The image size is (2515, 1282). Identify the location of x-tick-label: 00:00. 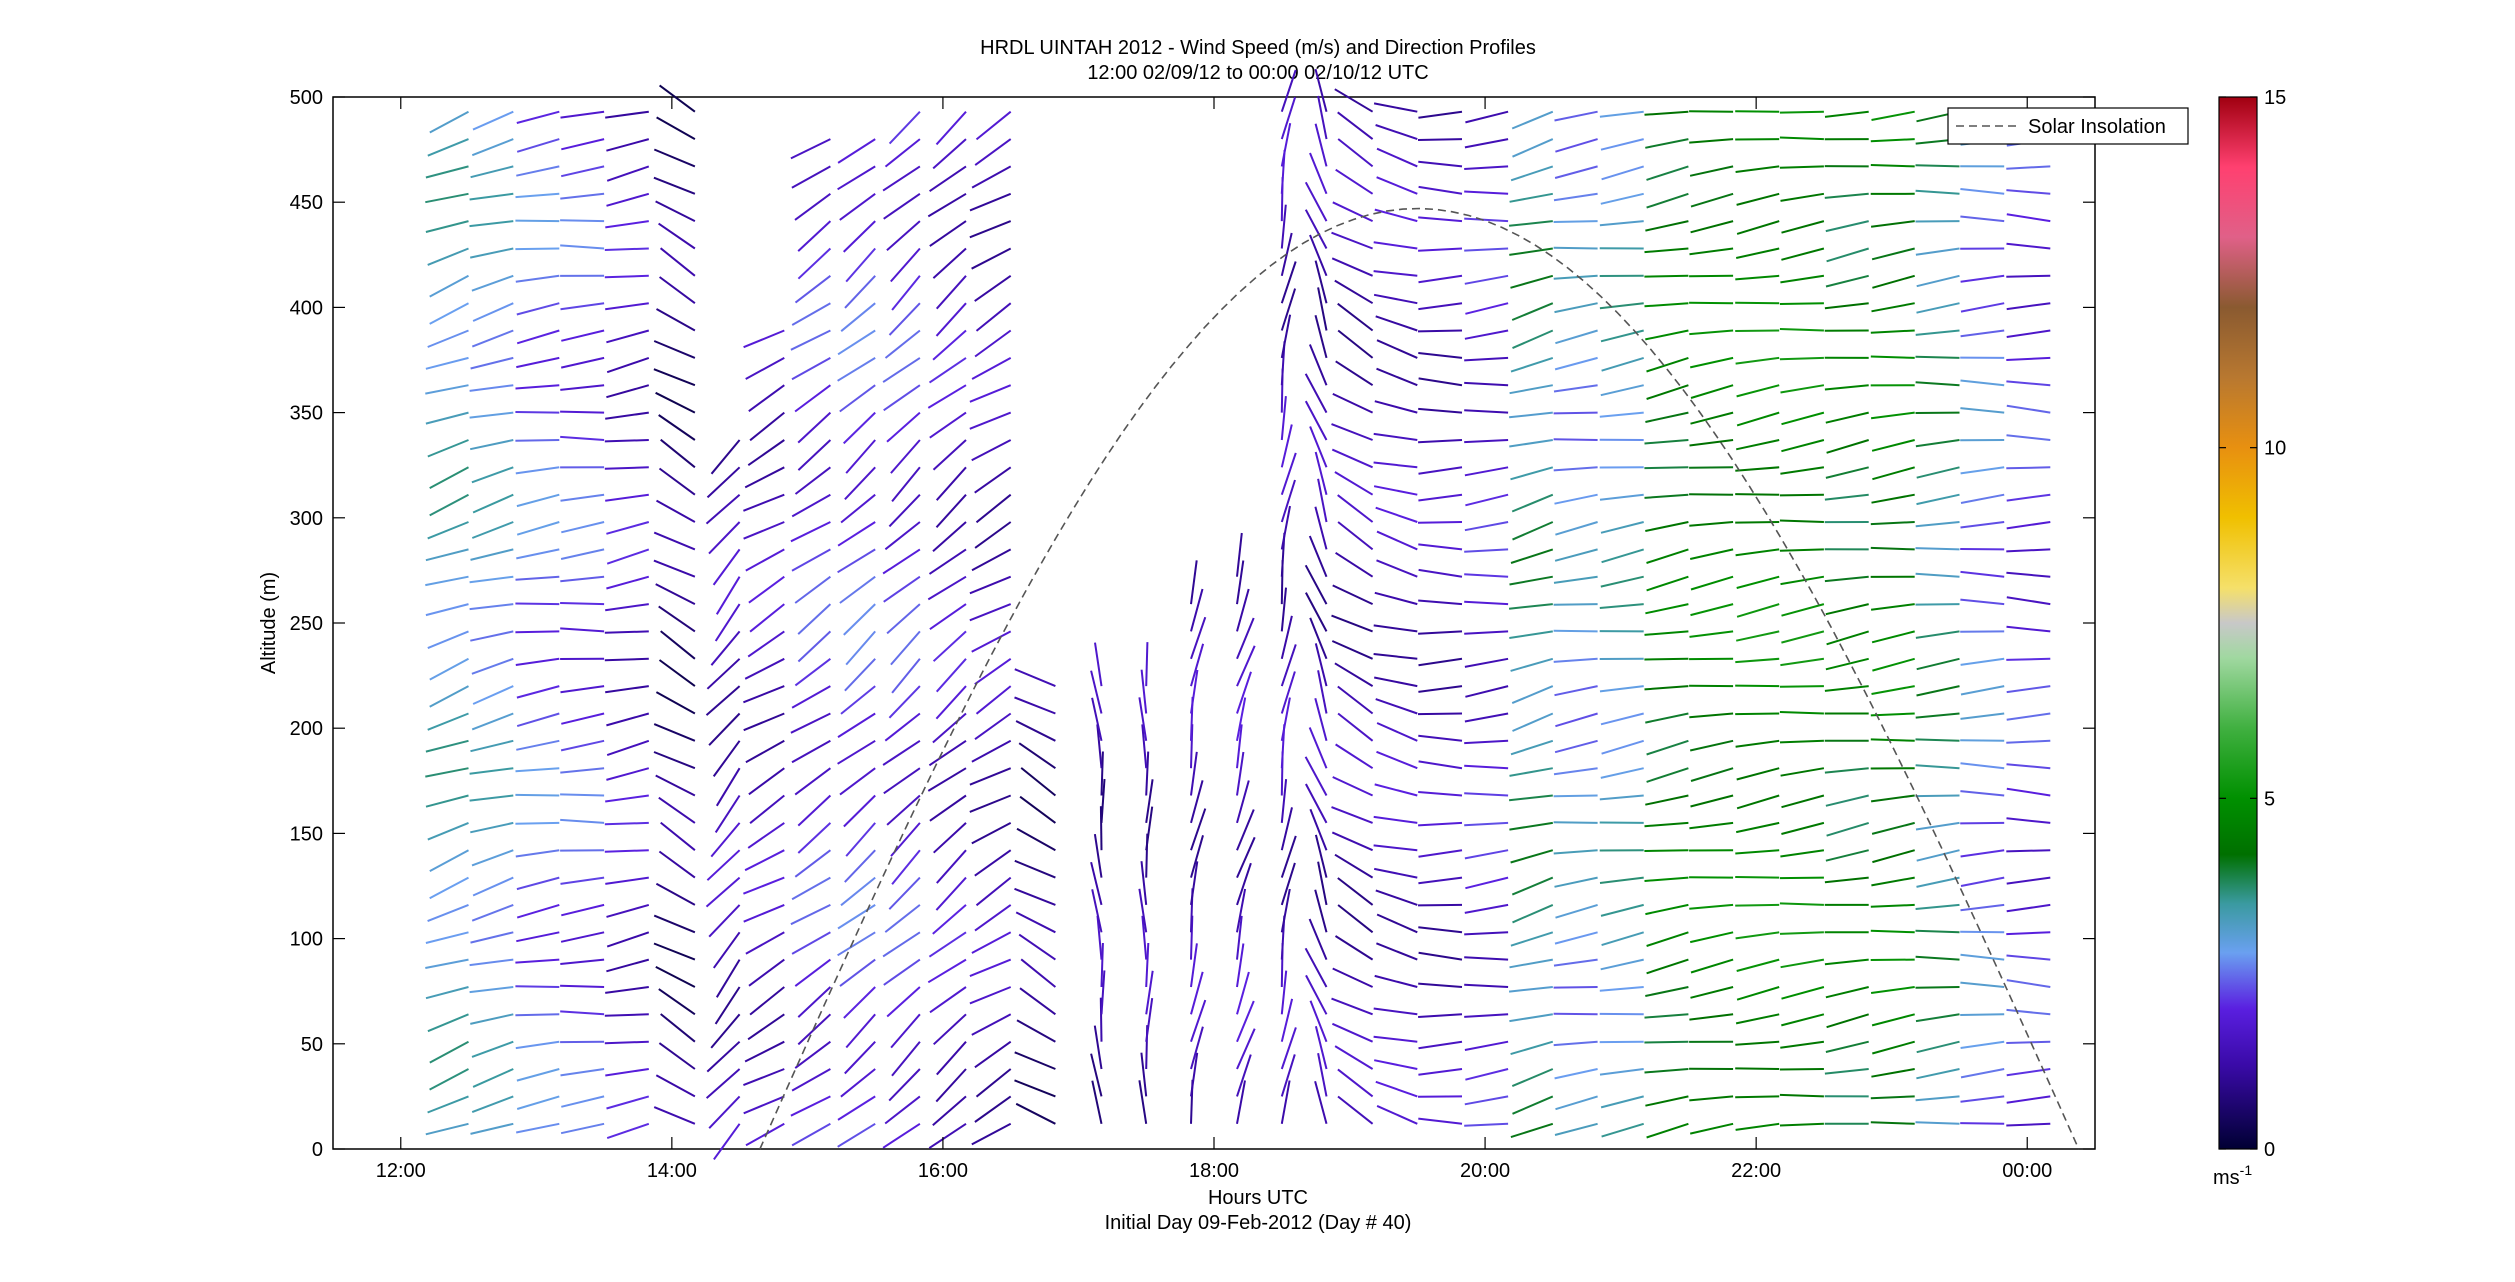
(2027, 1171).